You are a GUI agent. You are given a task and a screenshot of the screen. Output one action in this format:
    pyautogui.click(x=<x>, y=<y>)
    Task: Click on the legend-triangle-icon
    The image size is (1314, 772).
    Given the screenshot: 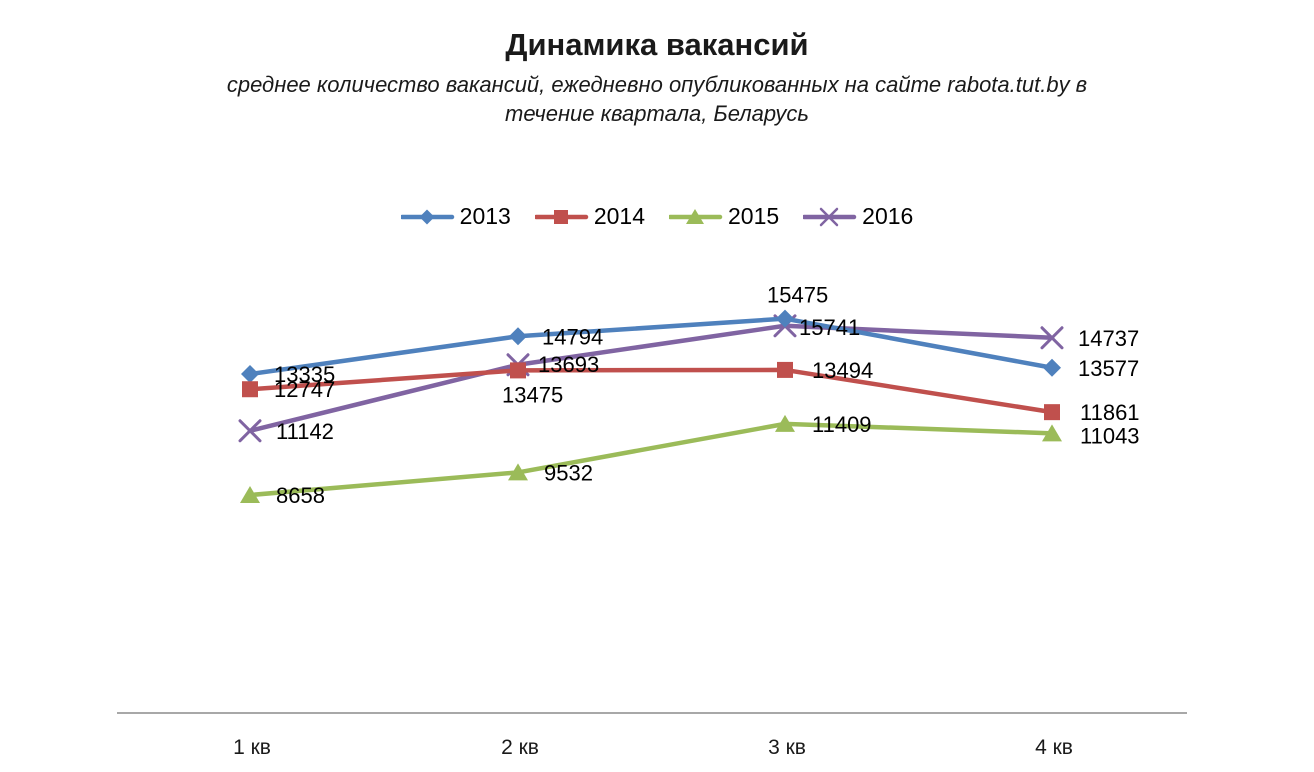 What is the action you would take?
    pyautogui.click(x=696, y=216)
    